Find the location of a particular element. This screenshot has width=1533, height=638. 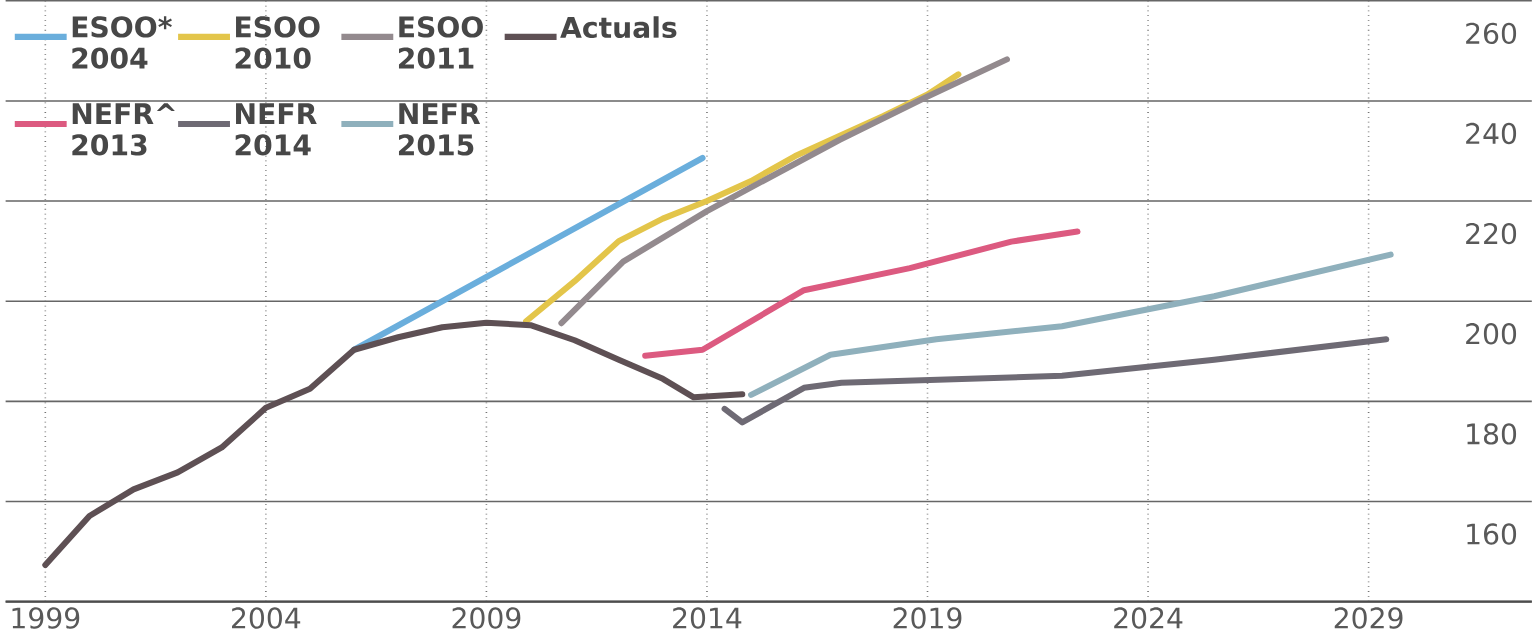

y-tick-label: 240 is located at coordinates (1491, 133).